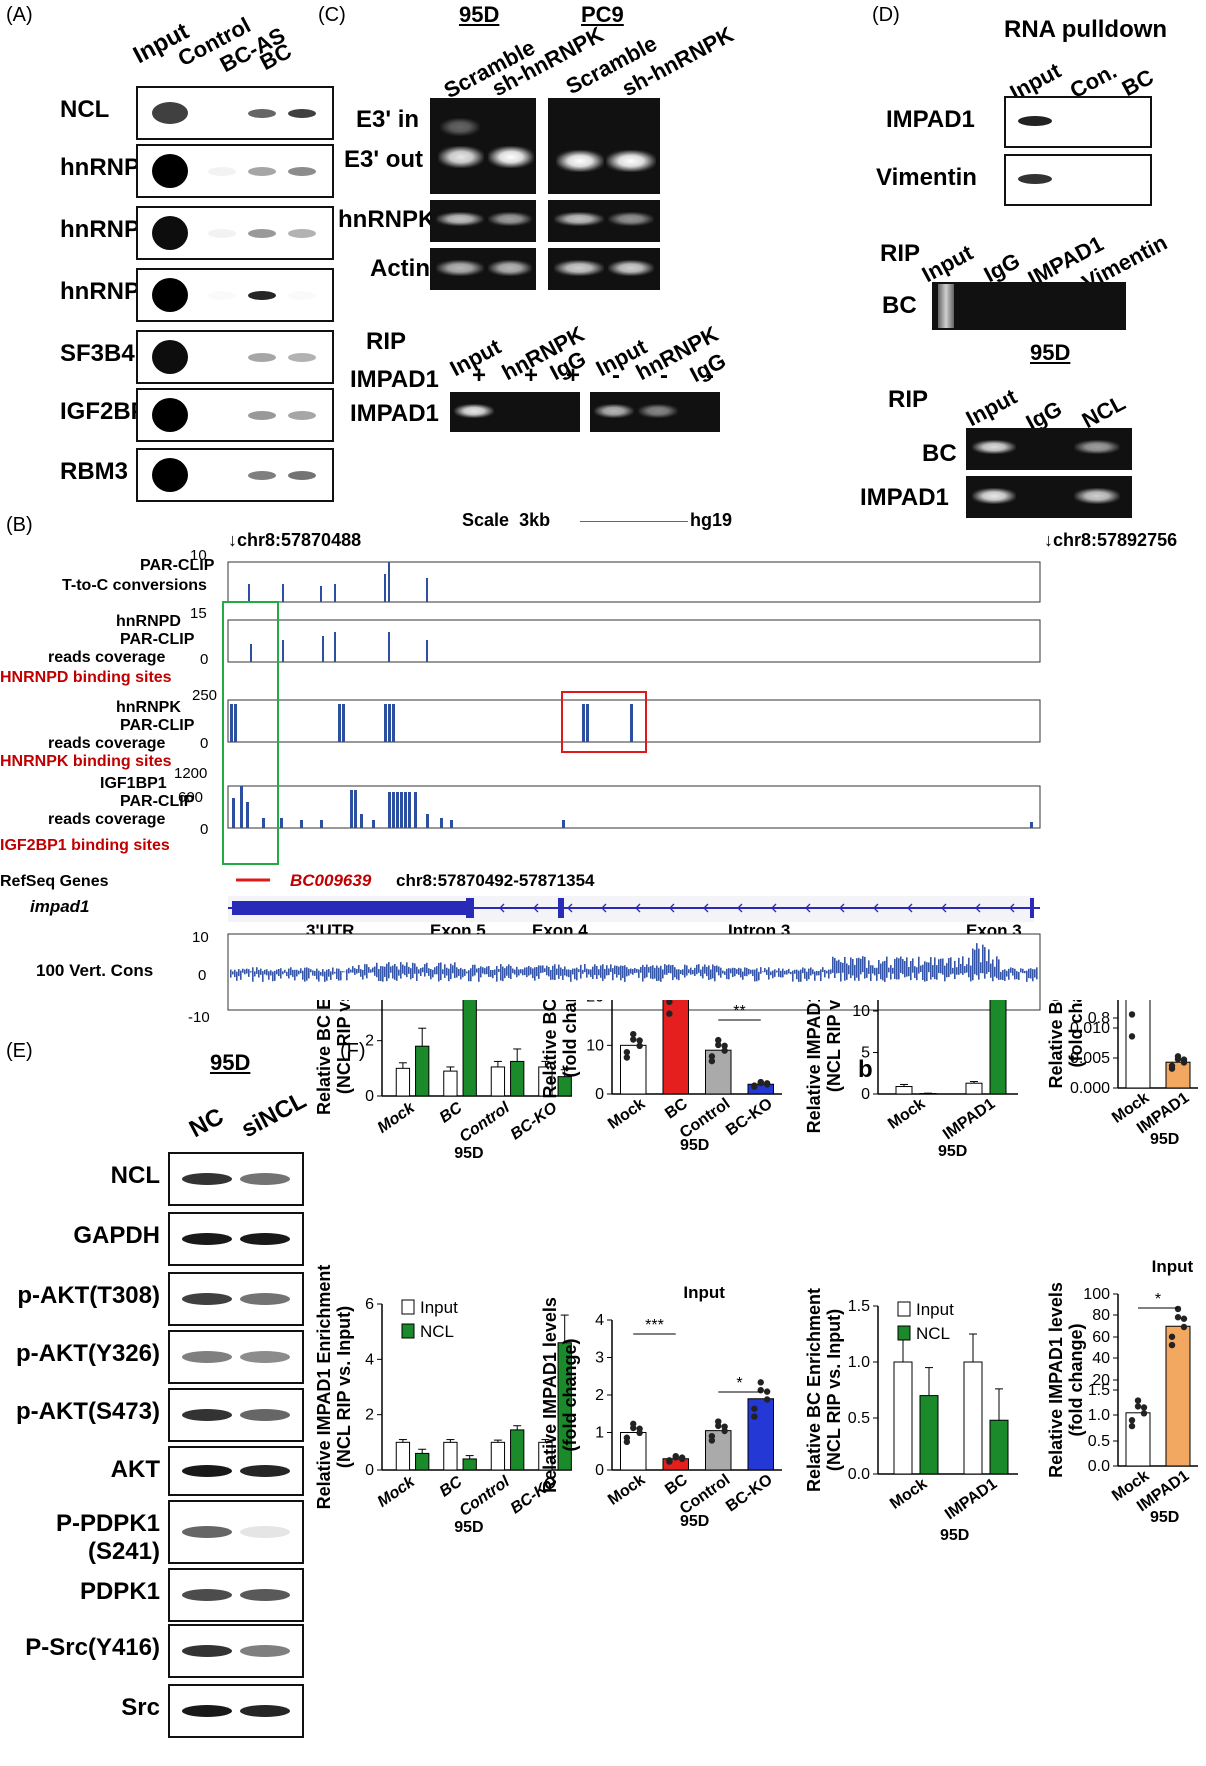 The height and width of the screenshot is (1766, 1206). I want to click on binding-sites-label: IGF2BP1 binding sites, so click(85, 845).